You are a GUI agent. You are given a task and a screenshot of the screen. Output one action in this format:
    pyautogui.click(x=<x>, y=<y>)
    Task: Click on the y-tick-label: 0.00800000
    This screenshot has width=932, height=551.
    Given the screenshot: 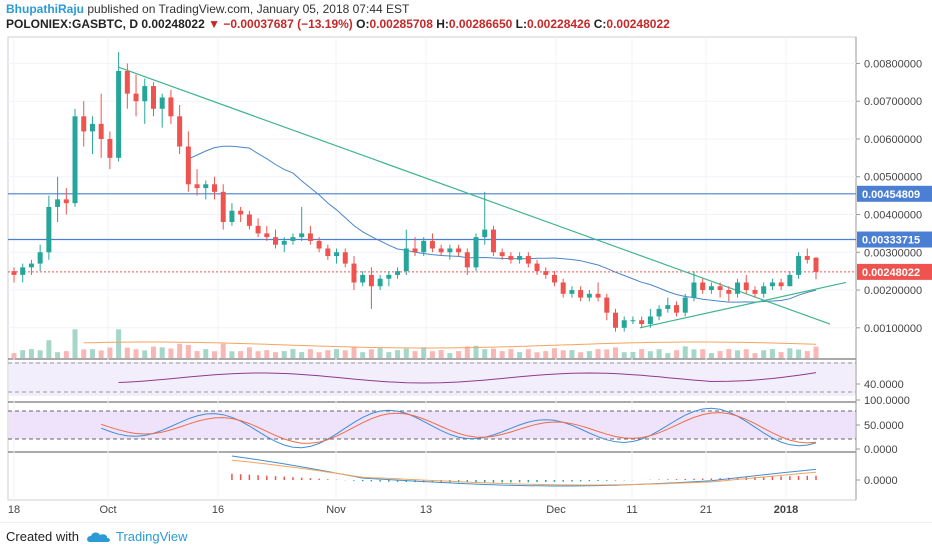 What is the action you would take?
    pyautogui.click(x=893, y=64)
    